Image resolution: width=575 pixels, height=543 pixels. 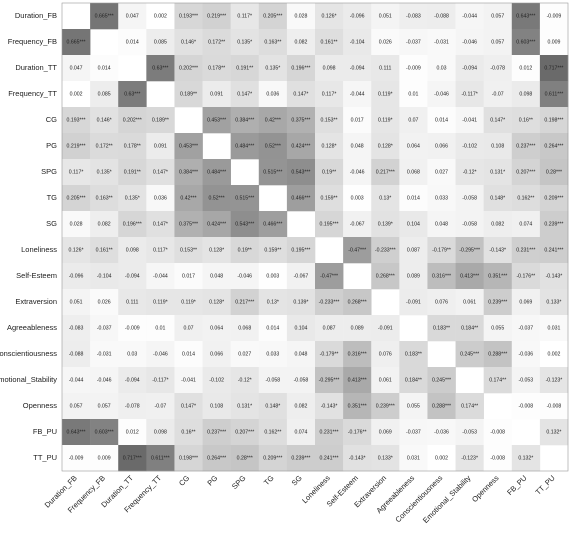 I want to click on cell-label: 0.017, so click(x=357, y=120).